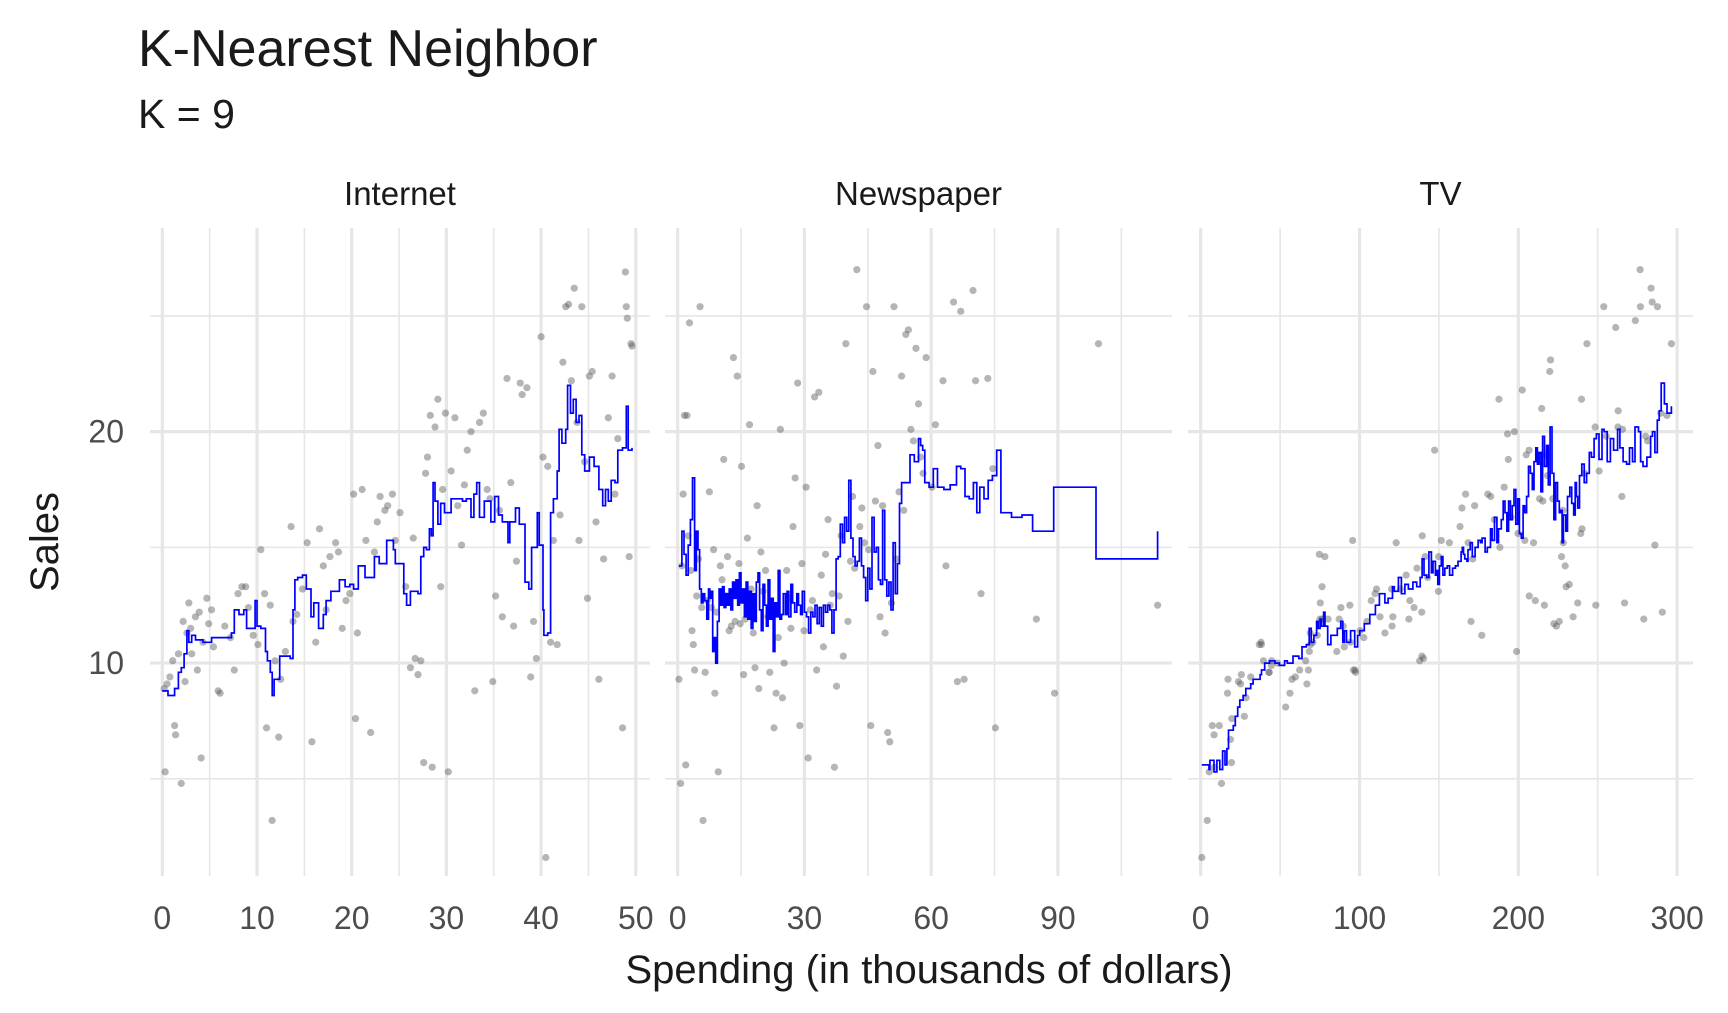 Image resolution: width=1728 pixels, height=1013 pixels. Describe the element at coordinates (918, 193) in the screenshot. I see `facet-label-newspaper: Newspaper` at that location.